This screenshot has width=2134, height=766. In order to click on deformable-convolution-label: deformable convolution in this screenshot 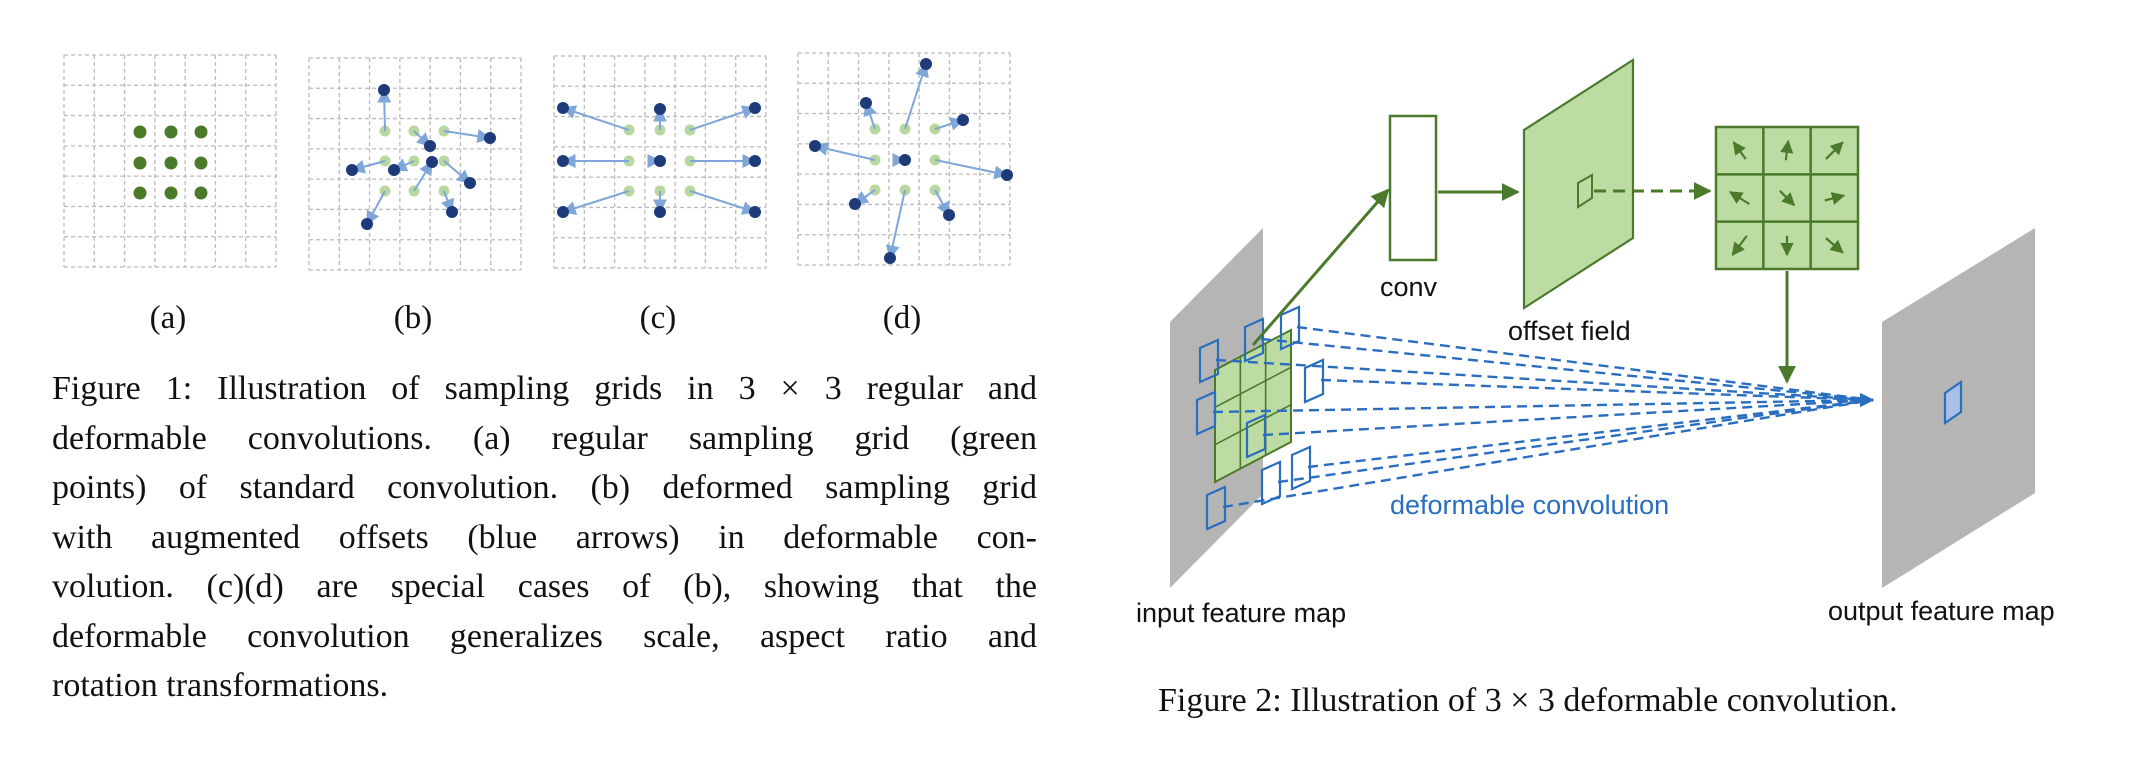, I will do `click(1530, 505)`.